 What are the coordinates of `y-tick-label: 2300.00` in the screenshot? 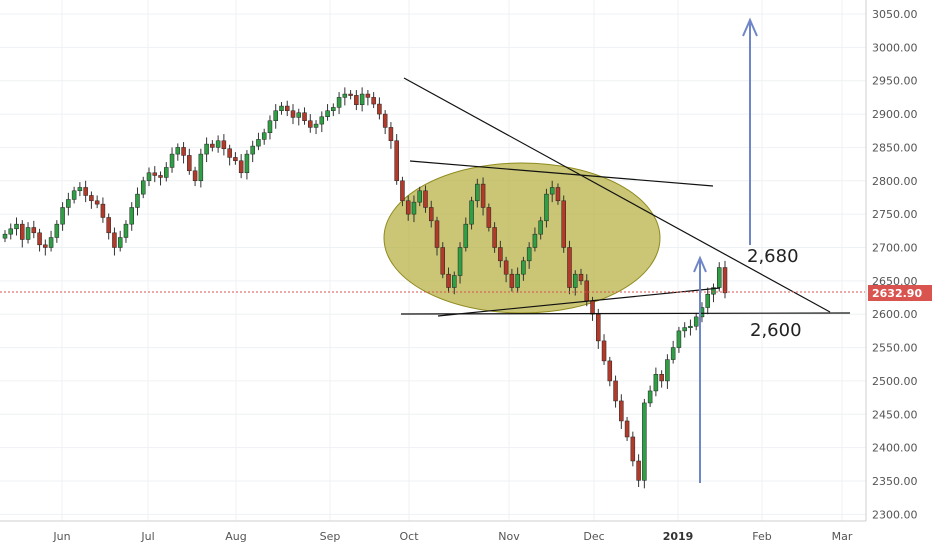 It's located at (895, 514).